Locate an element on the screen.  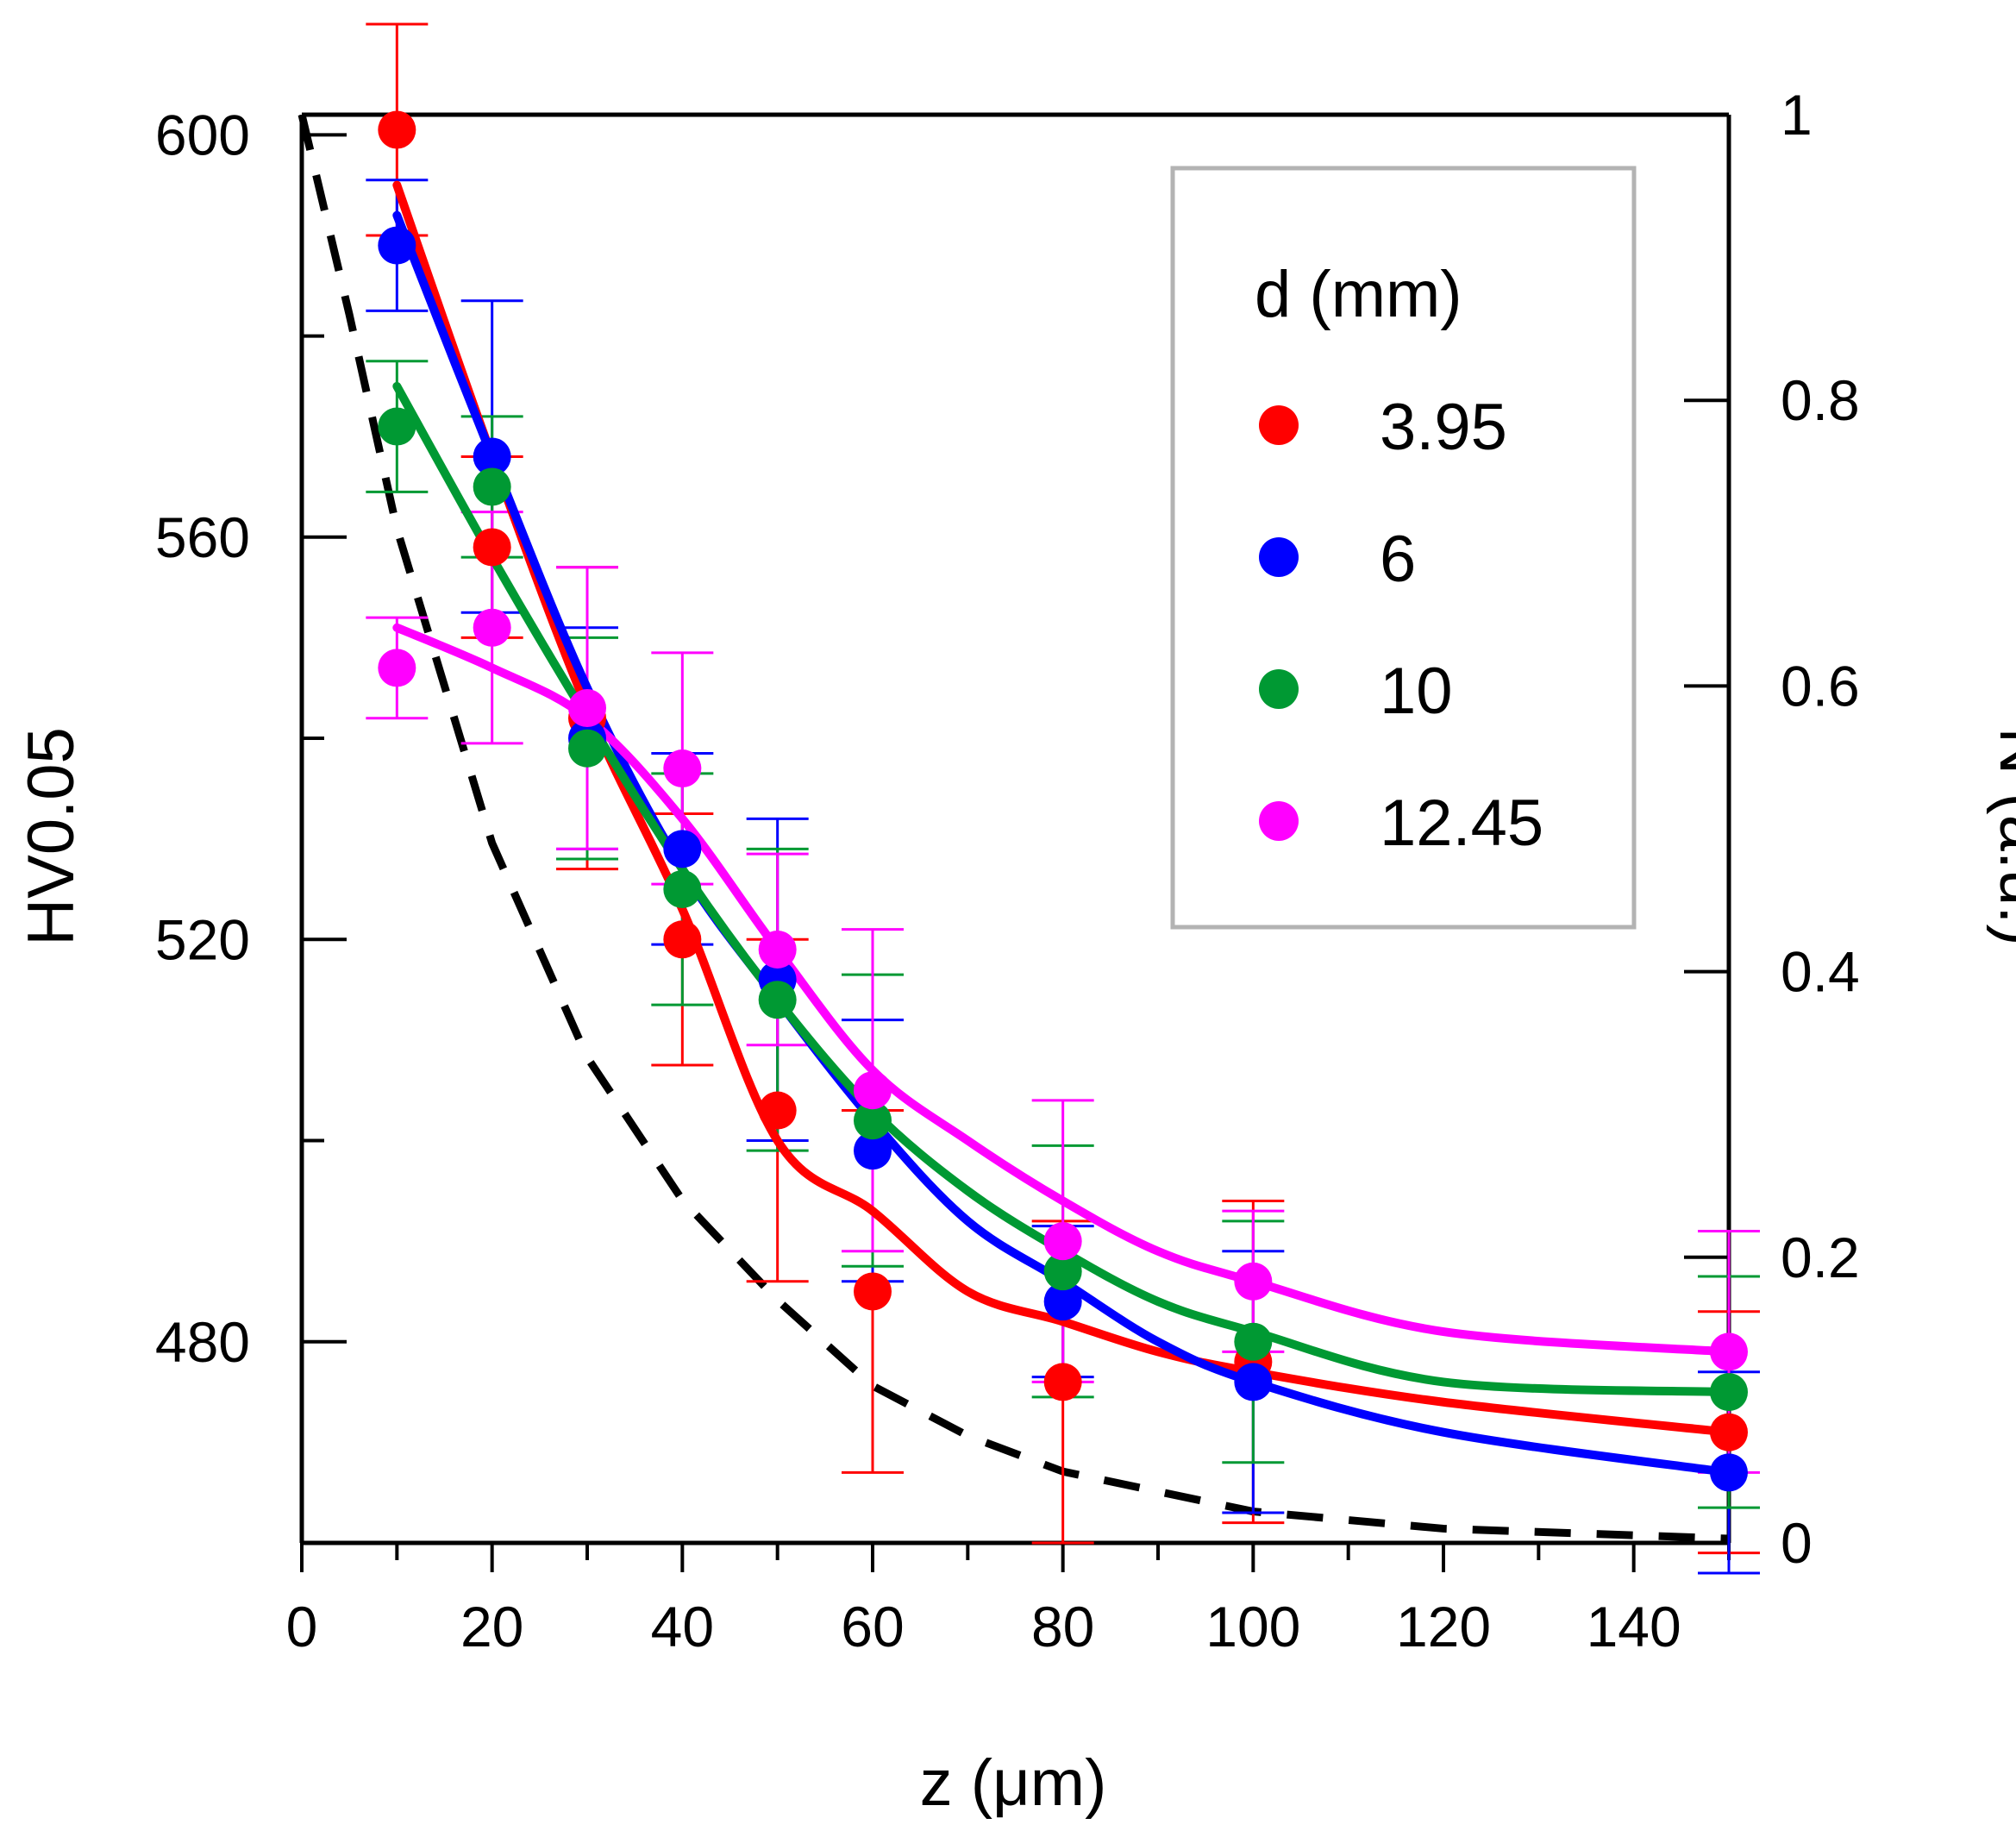
legend-label-0: 3.95 is located at coordinates (1443, 427).